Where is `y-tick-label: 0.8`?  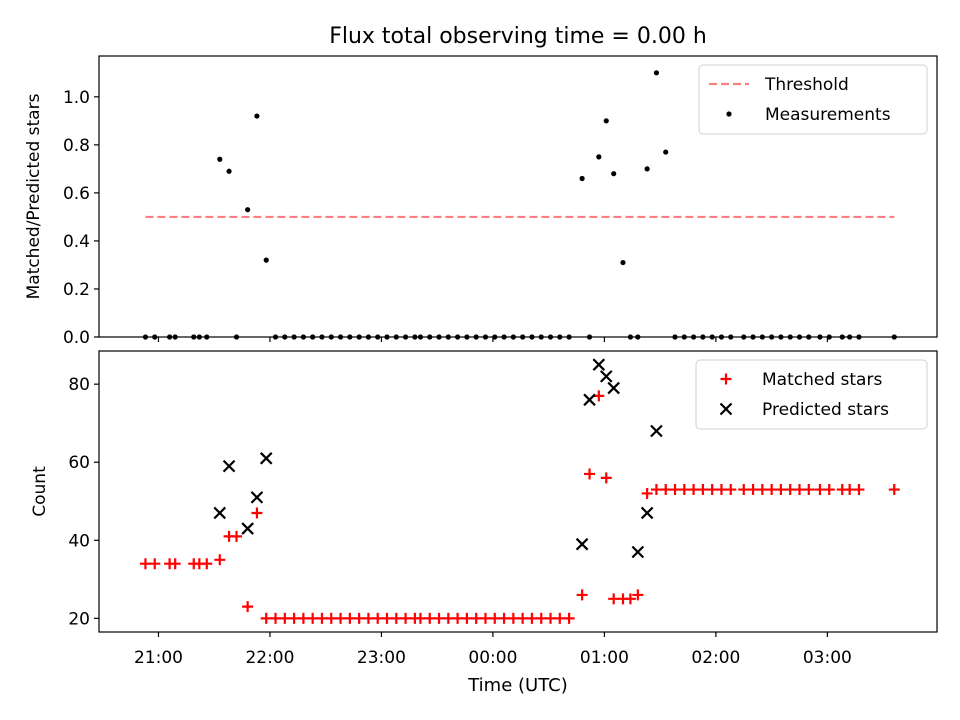
y-tick-label: 0.8 is located at coordinates (76, 146).